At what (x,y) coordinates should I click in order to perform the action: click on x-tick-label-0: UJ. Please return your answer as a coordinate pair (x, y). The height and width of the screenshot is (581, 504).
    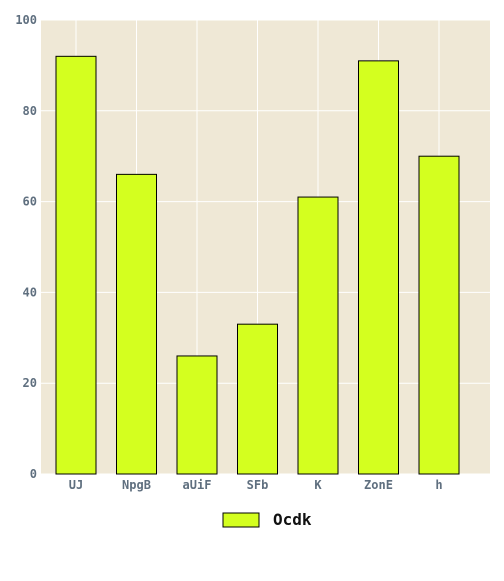
    Looking at the image, I should click on (76, 485).